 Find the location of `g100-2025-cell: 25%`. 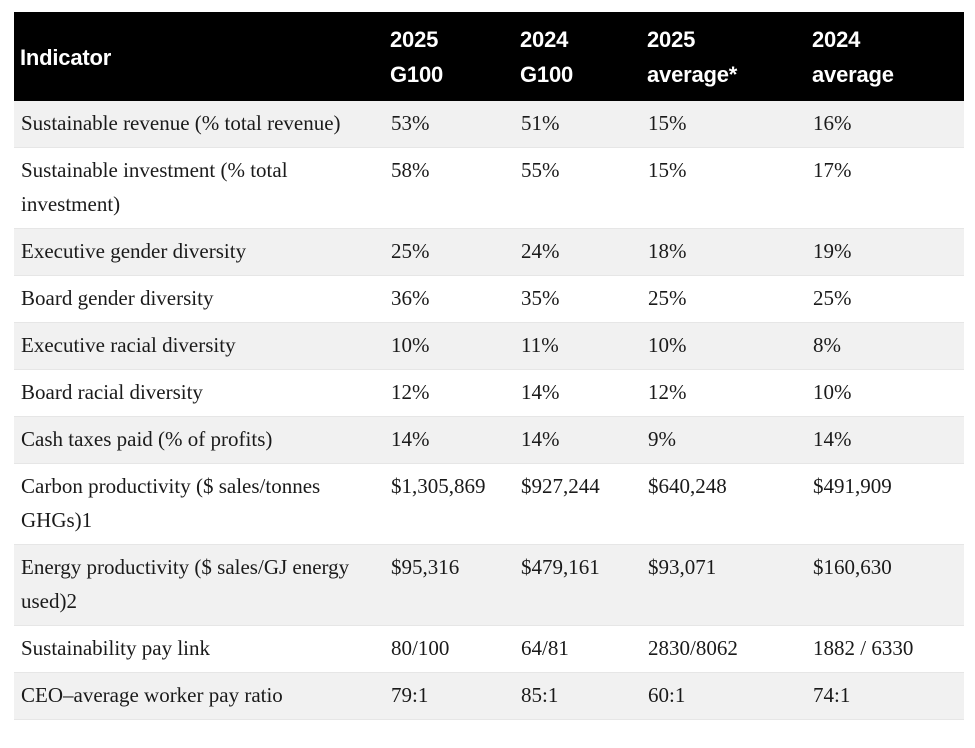

g100-2025-cell: 25% is located at coordinates (449, 252).